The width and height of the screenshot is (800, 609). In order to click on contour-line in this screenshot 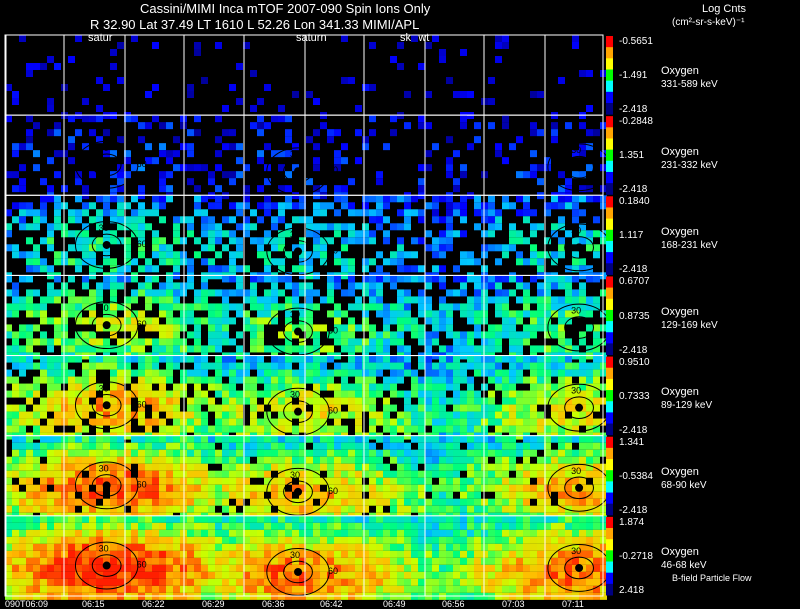, I will do `click(579, 407)`.